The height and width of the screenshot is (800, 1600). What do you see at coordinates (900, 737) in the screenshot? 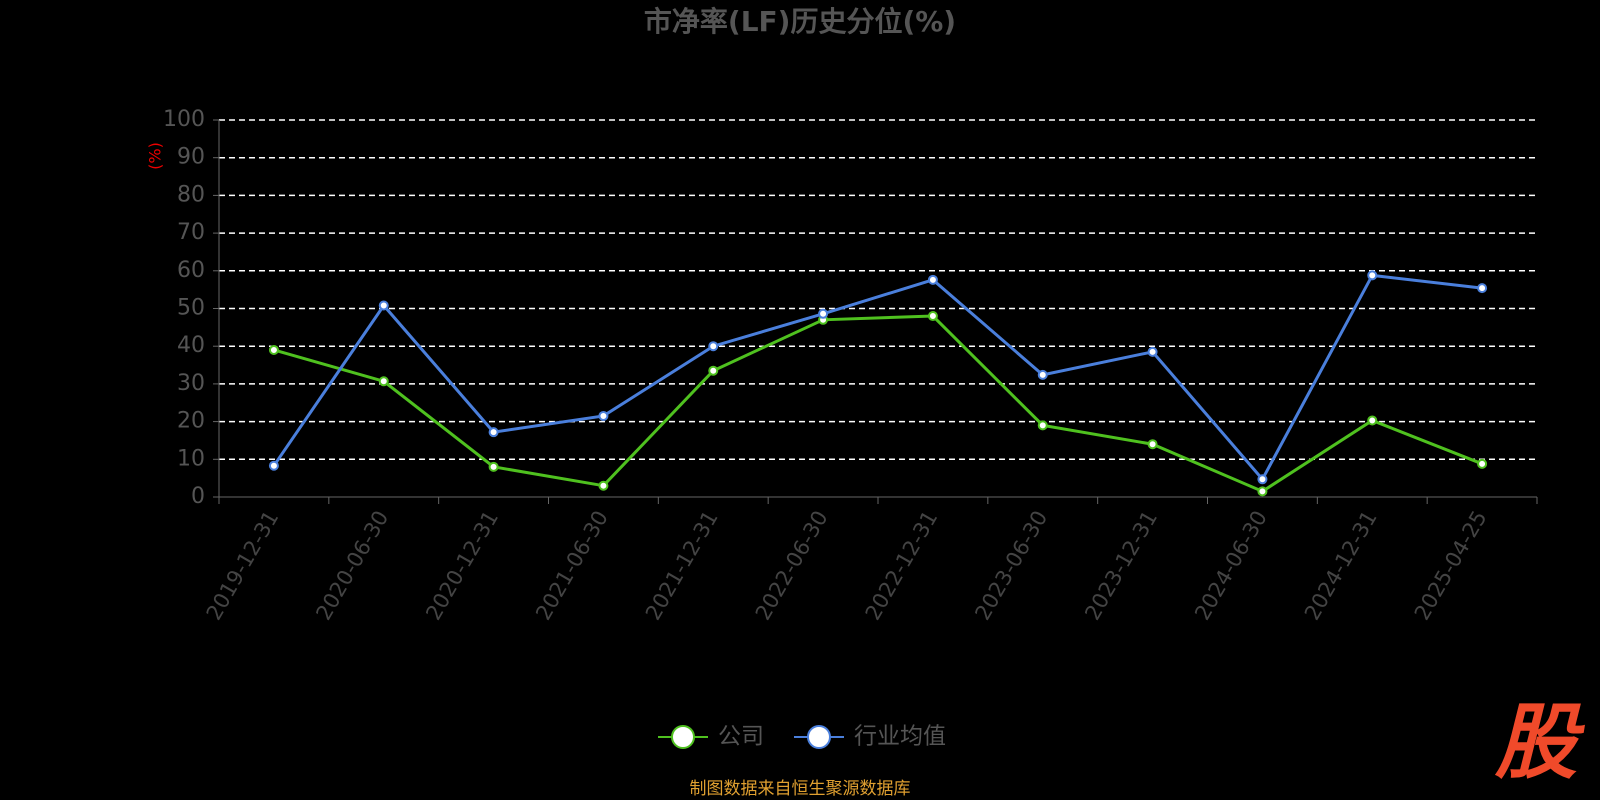
I see `legend-label: 行业均值` at bounding box center [900, 737].